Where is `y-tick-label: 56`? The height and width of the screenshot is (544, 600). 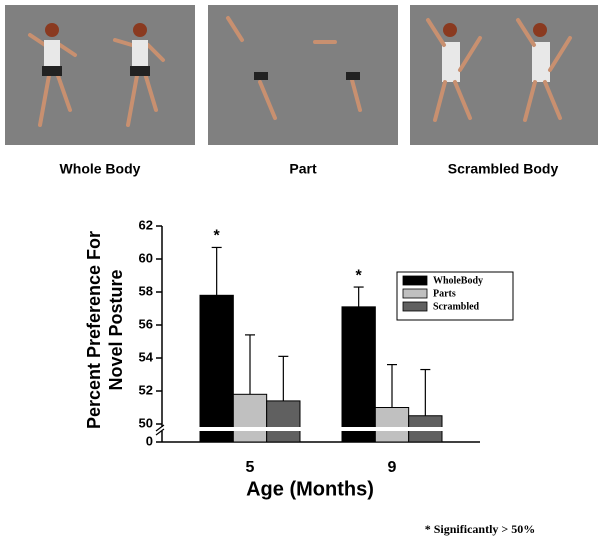
y-tick-label: 56 is located at coordinates (146, 323).